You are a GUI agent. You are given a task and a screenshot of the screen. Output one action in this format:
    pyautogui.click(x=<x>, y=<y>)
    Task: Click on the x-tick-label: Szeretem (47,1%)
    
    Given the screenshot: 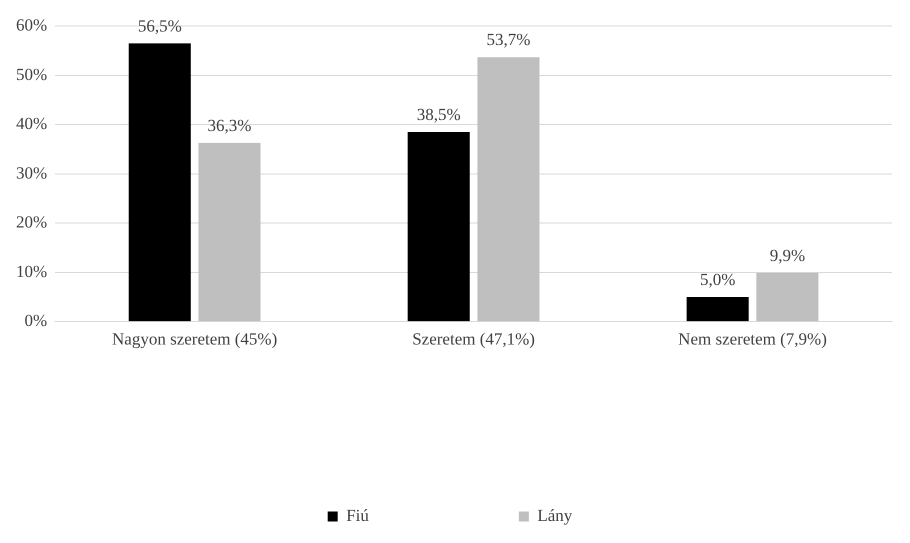 What is the action you would take?
    pyautogui.click(x=473, y=338)
    